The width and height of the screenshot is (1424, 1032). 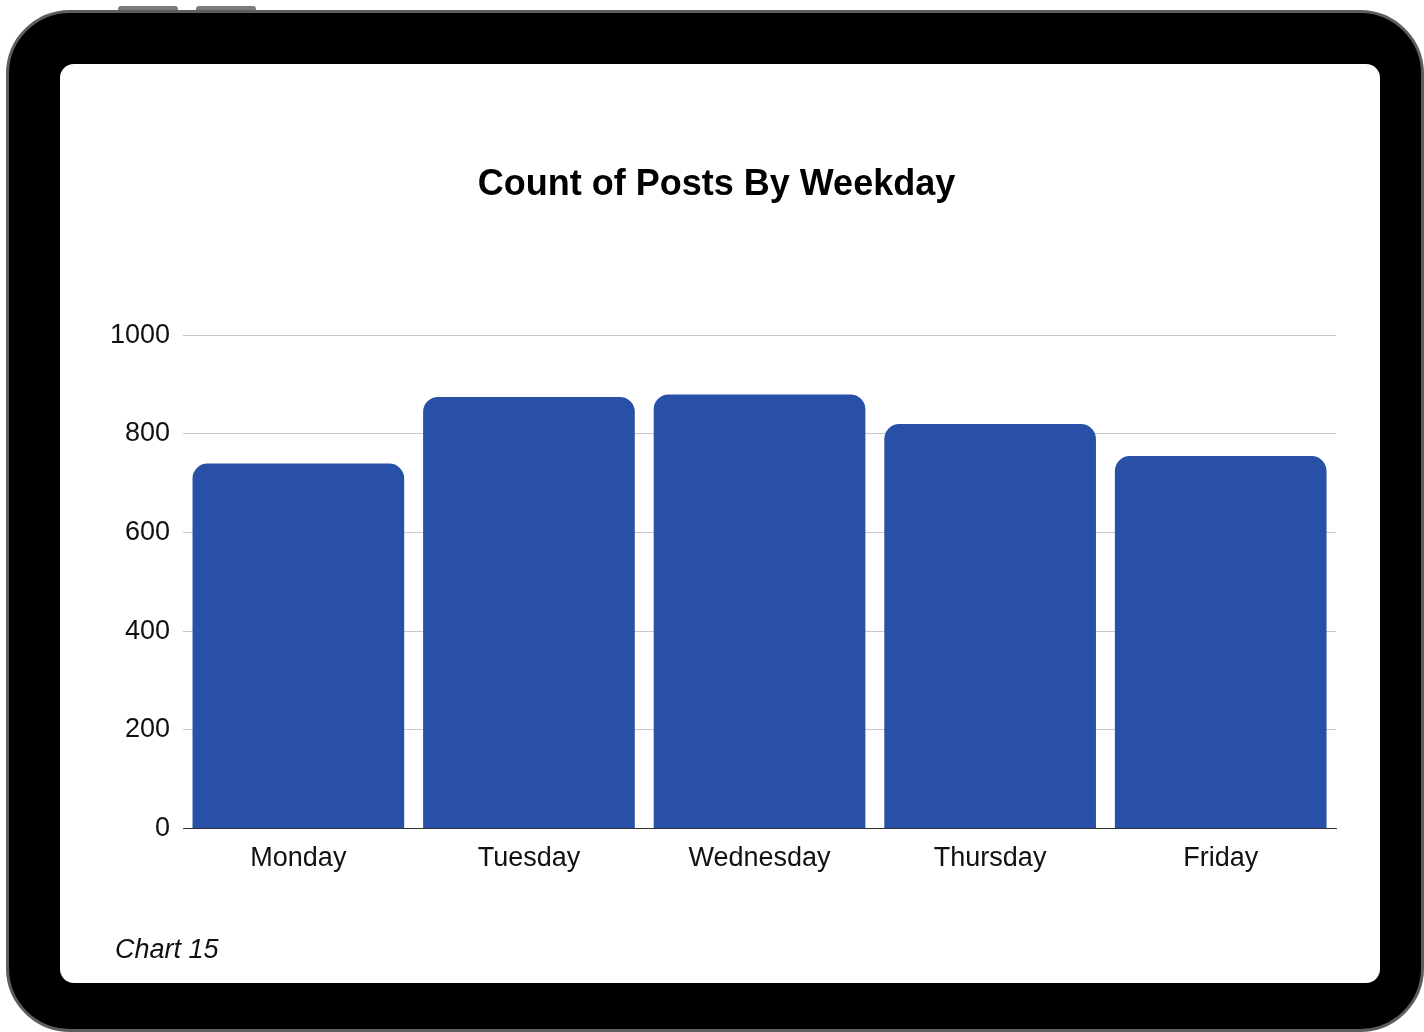 What do you see at coordinates (140, 333) in the screenshot?
I see `y-tick-label: 1000` at bounding box center [140, 333].